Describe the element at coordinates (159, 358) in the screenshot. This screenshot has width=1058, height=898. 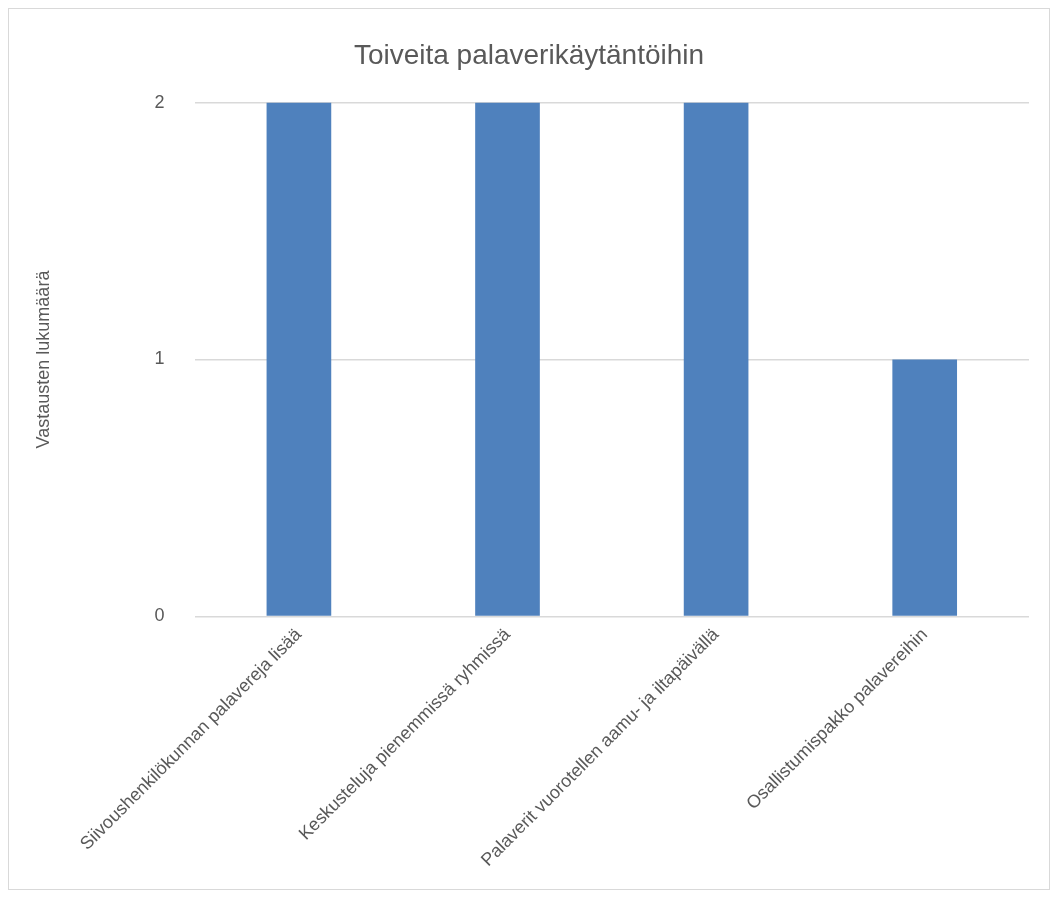
I see `y-tick-label: 1` at that location.